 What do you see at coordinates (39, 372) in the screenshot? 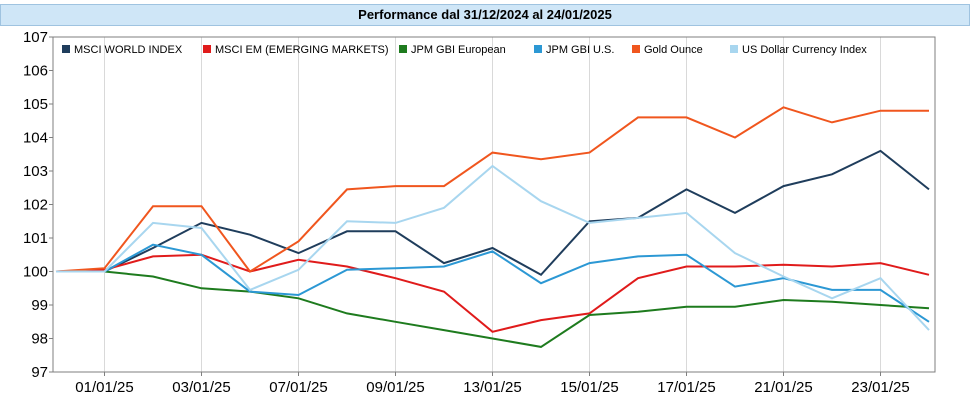
I see `y-tick-label: 97` at bounding box center [39, 372].